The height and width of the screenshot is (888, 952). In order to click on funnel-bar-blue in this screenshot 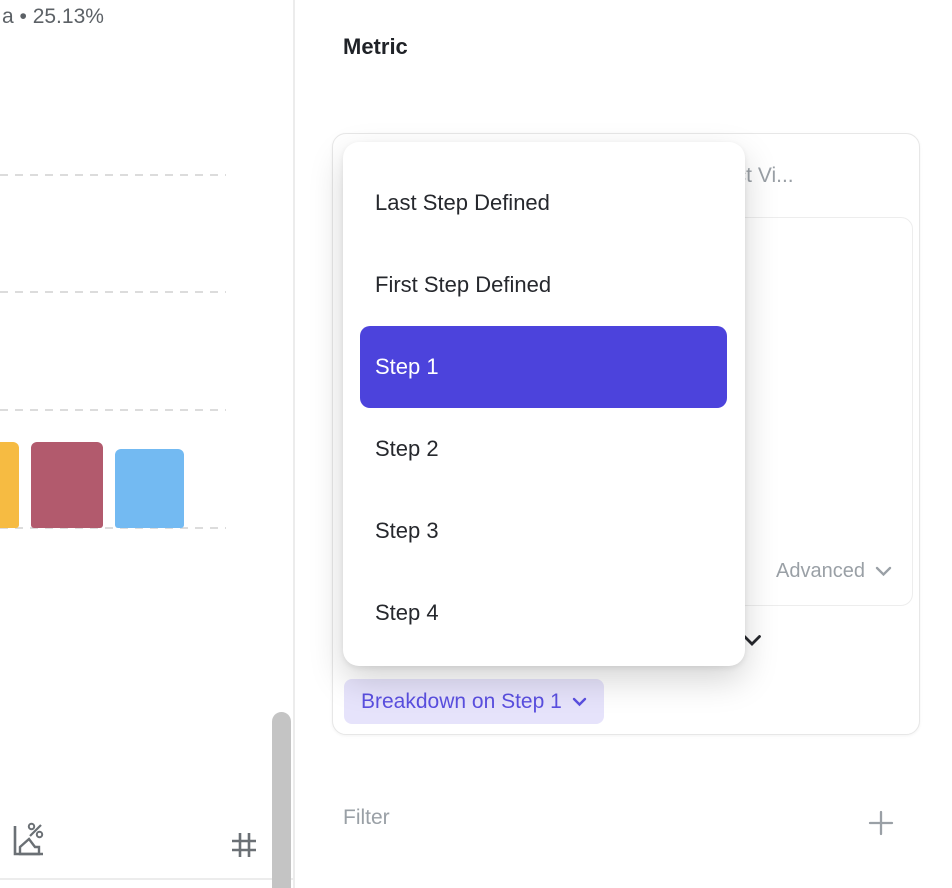, I will do `click(149, 488)`.